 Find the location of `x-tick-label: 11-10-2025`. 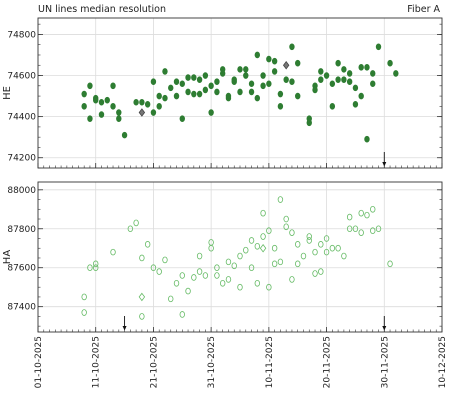

x-tick-label: 11-10-2025 is located at coordinates (97, 362).